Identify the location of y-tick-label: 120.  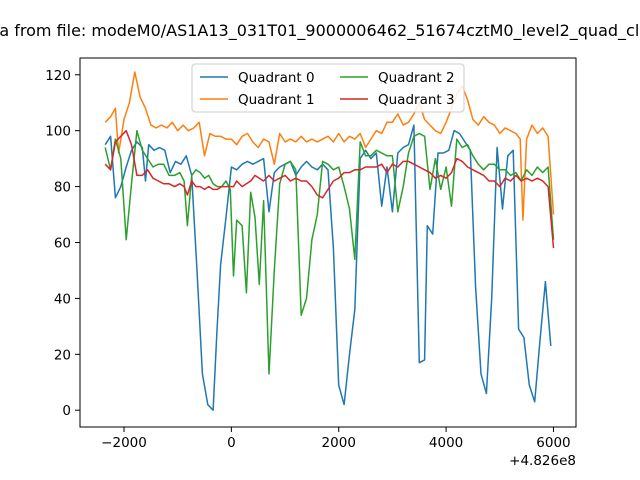
(58, 76).